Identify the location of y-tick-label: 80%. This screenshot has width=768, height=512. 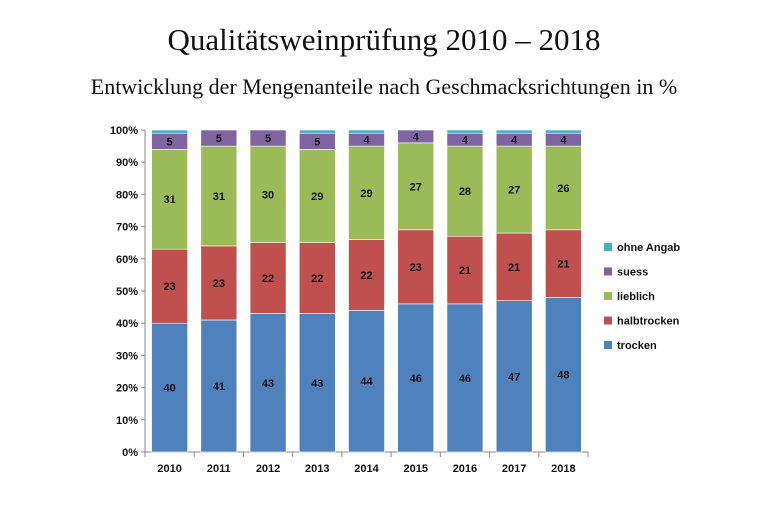
(127, 195).